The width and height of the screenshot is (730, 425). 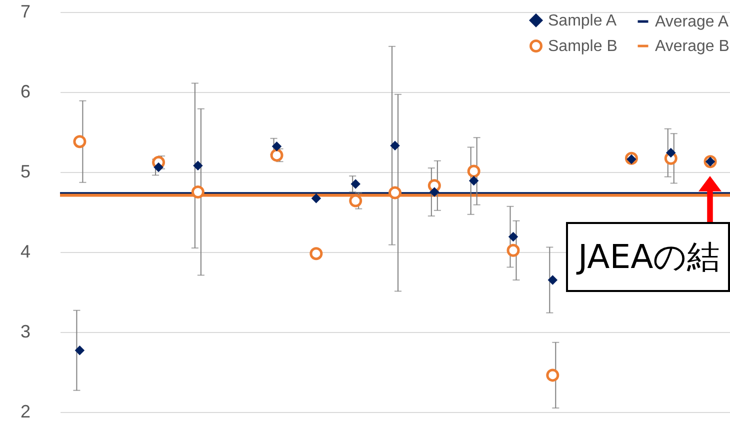 What do you see at coordinates (25, 252) in the screenshot?
I see `y-tick-label: 4` at bounding box center [25, 252].